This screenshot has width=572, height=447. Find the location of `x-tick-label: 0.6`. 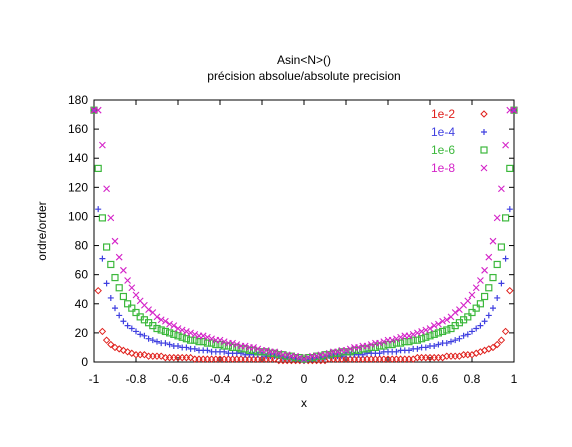

x-tick-label: 0.6 is located at coordinates (430, 379).